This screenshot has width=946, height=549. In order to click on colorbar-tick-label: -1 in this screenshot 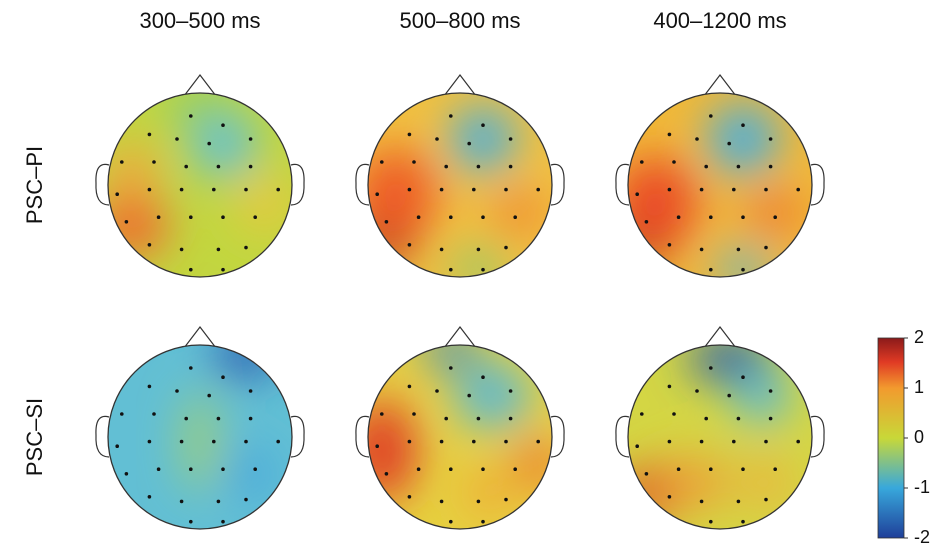, I will do `click(922, 487)`.